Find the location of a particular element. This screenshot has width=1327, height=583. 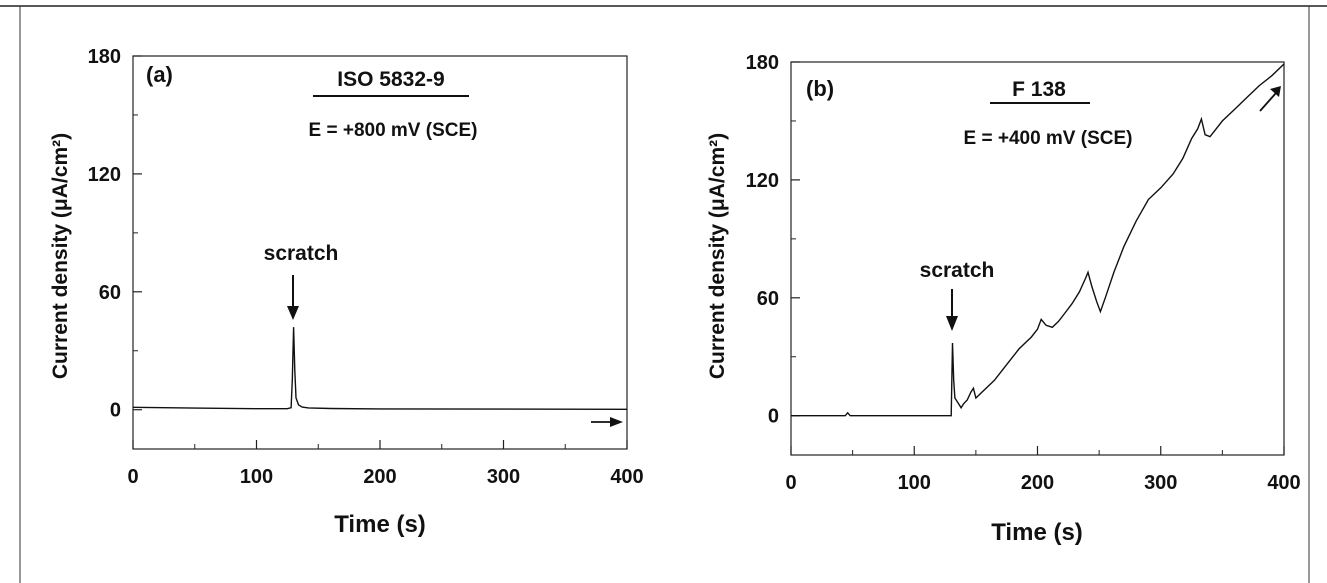

panel-label: (b) is located at coordinates (820, 88).